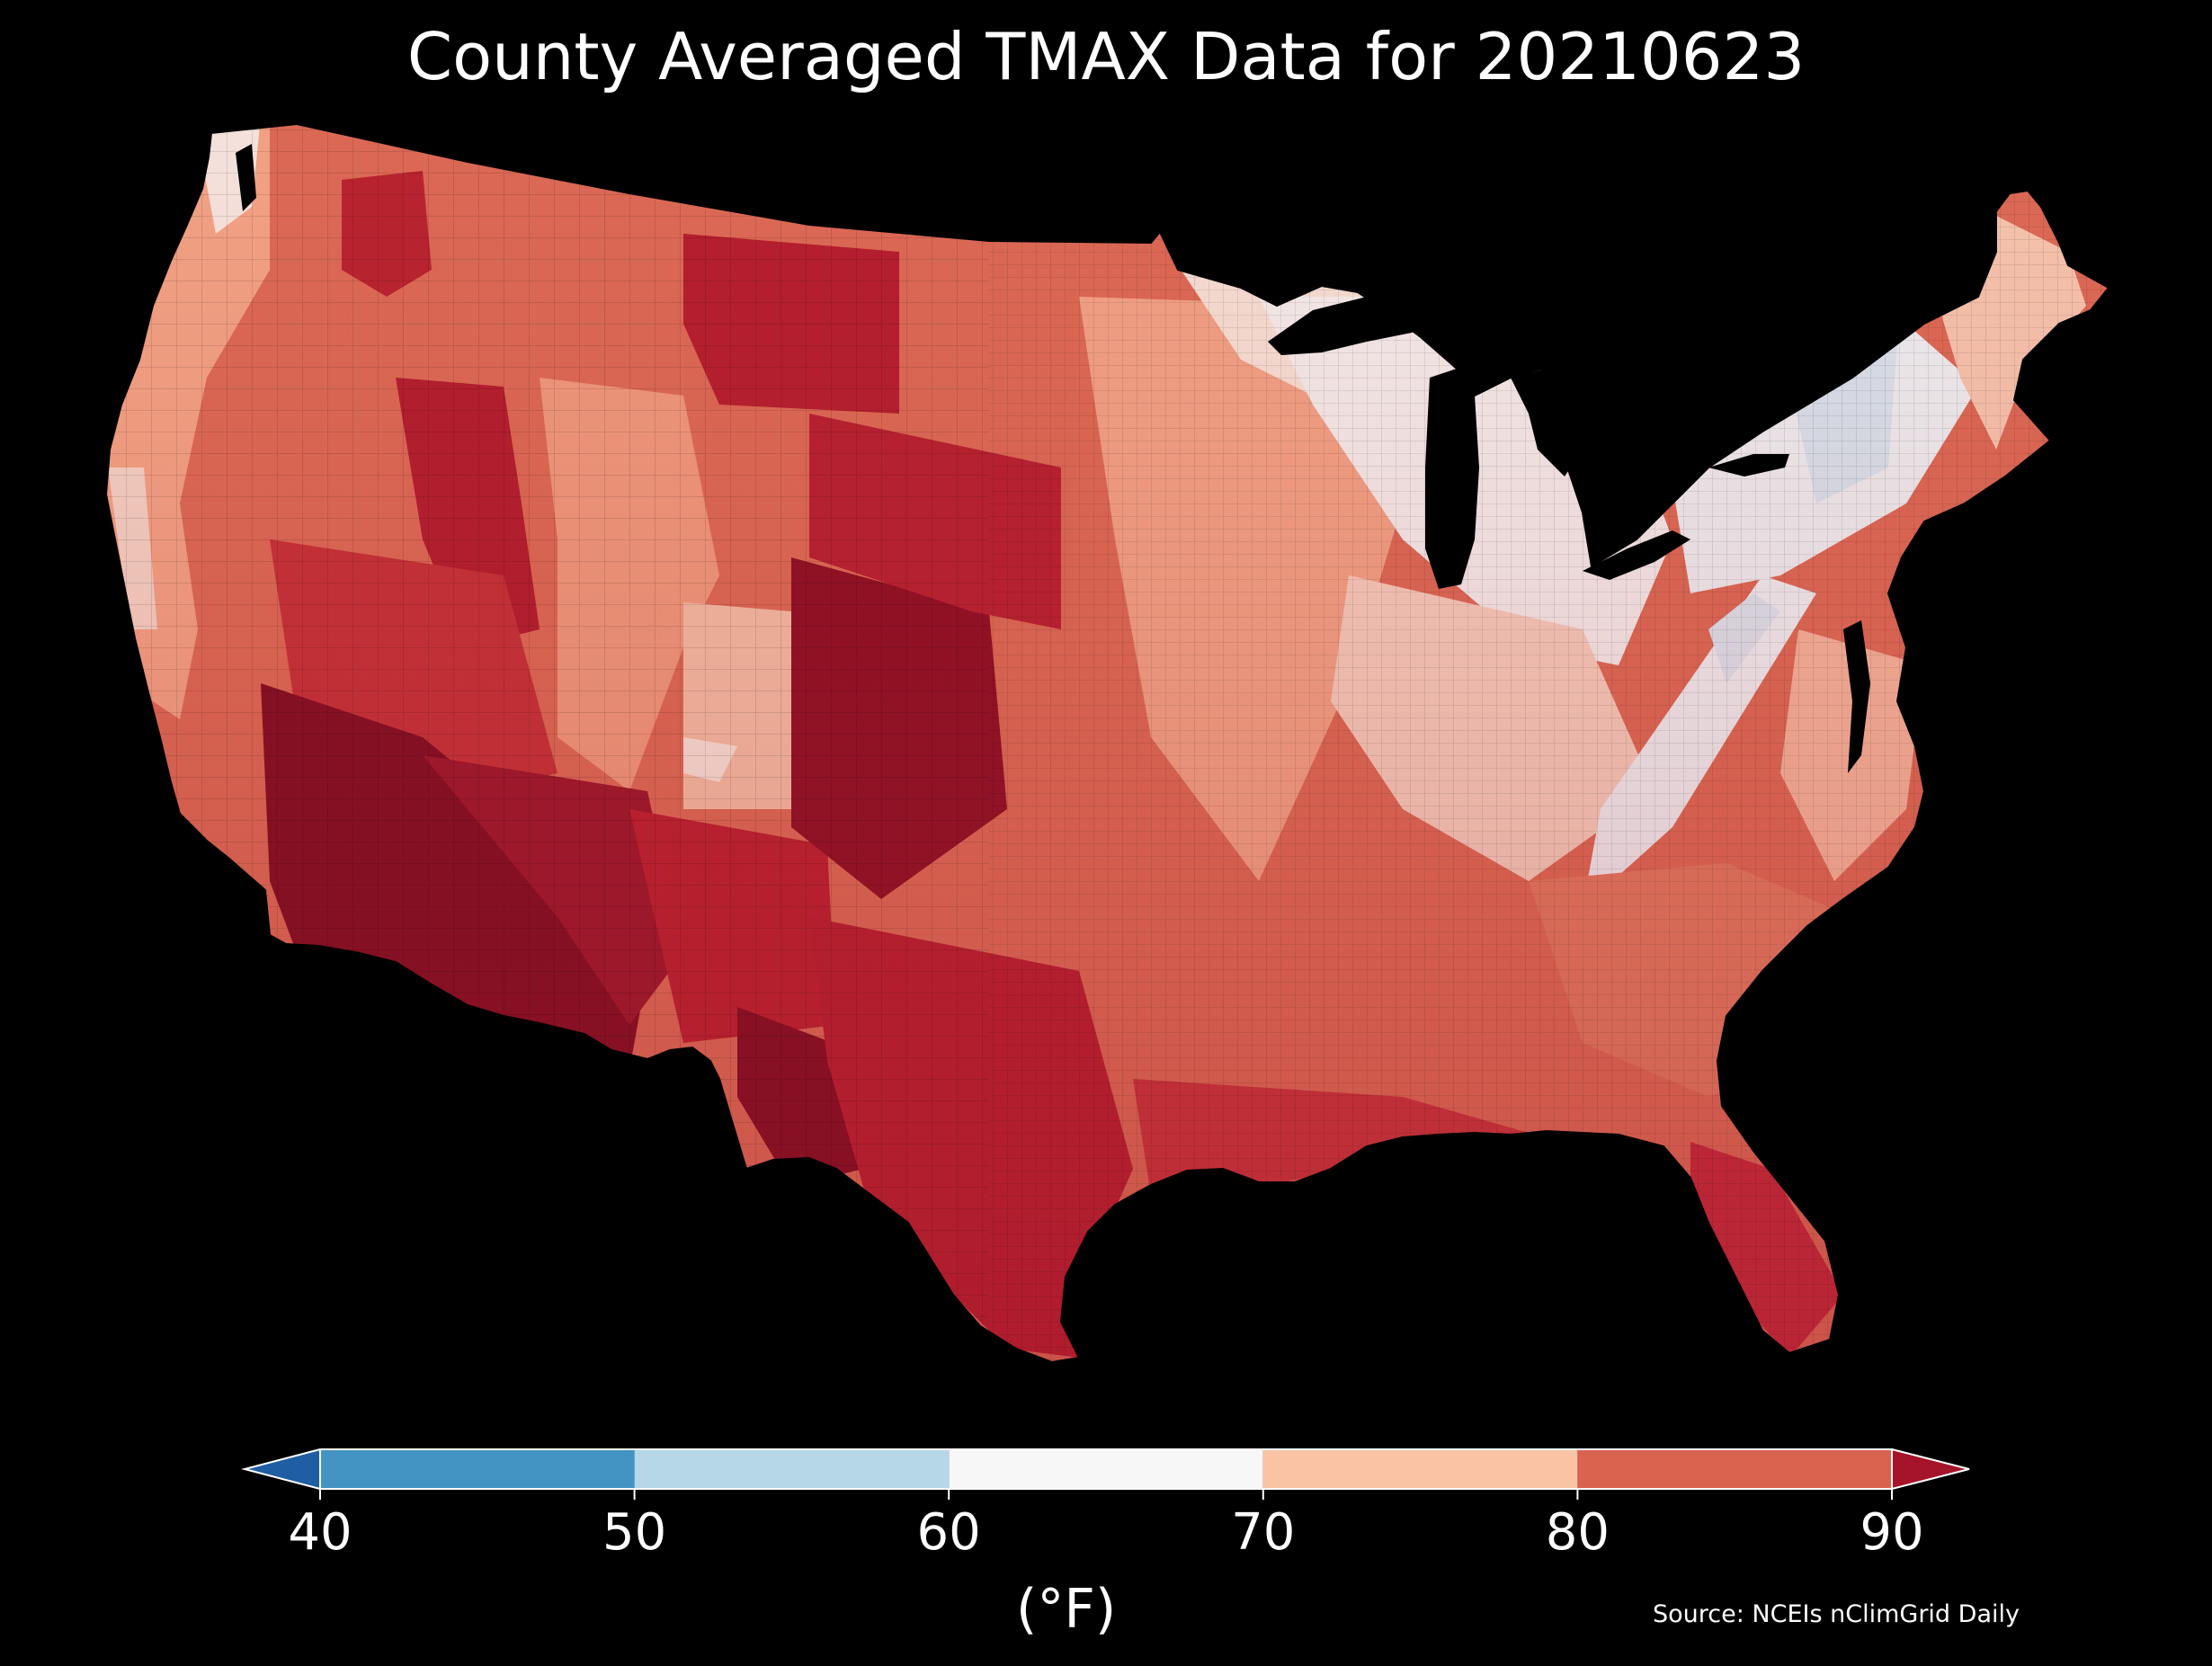  Describe the element at coordinates (246, 177) in the screenshot. I see `puget-sound` at that location.